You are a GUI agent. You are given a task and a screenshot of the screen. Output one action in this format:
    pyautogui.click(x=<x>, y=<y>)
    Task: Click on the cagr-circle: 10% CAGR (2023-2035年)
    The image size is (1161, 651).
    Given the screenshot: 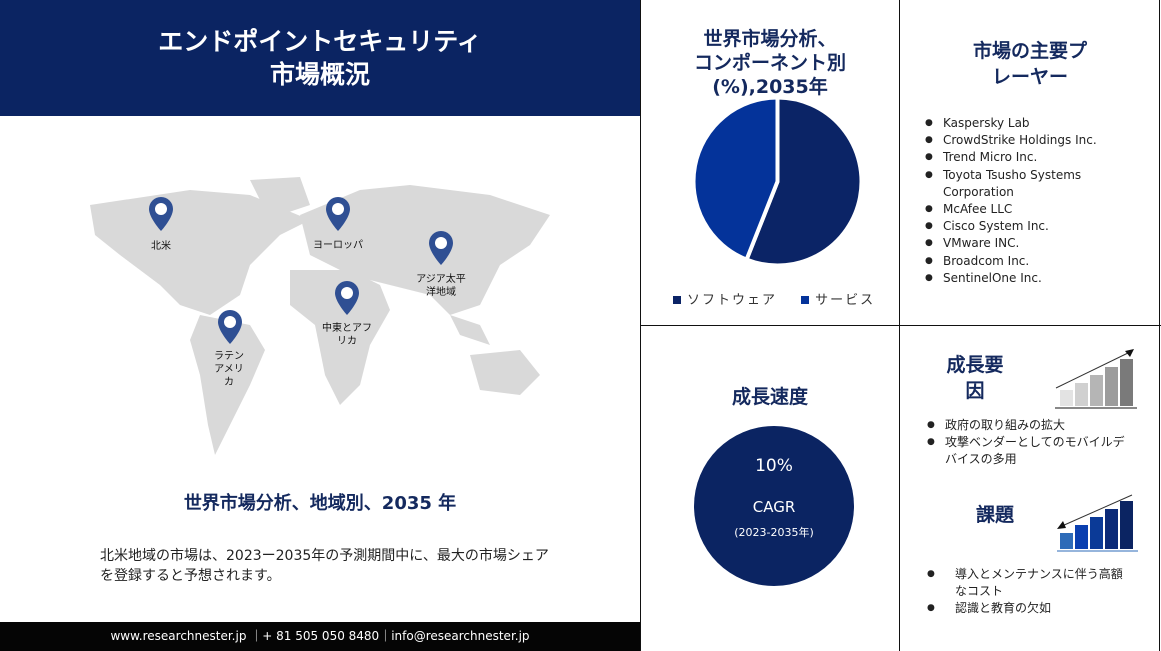 What is the action you would take?
    pyautogui.click(x=774, y=506)
    